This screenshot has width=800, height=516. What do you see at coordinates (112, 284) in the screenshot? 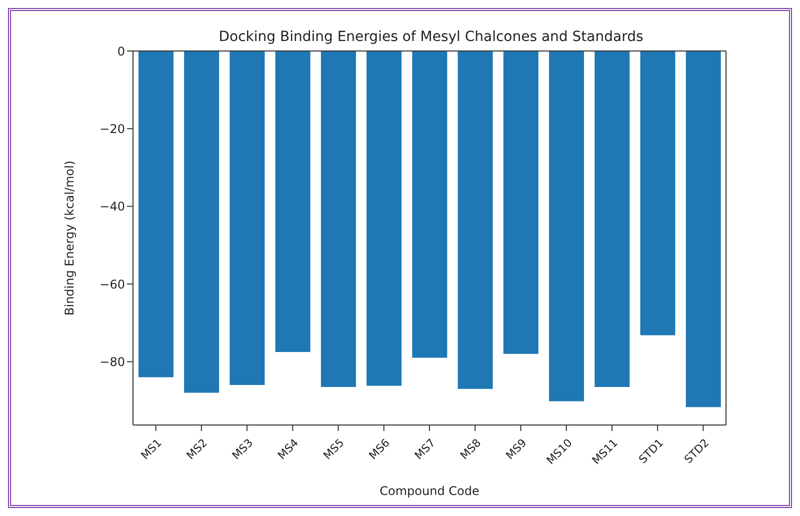
I see `y-tick-label: −60` at bounding box center [112, 284].